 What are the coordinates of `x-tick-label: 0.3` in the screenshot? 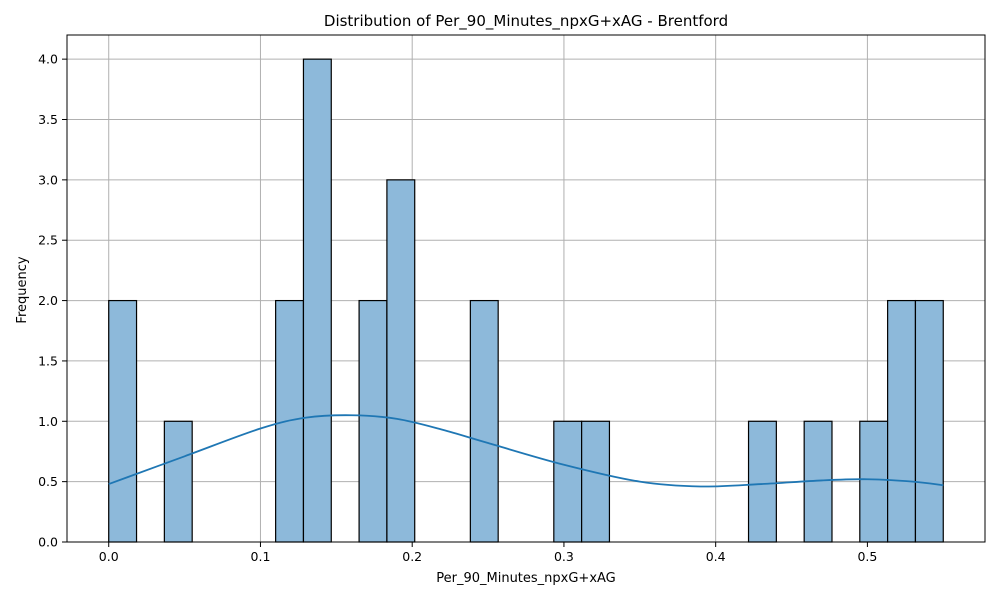 It's located at (564, 556).